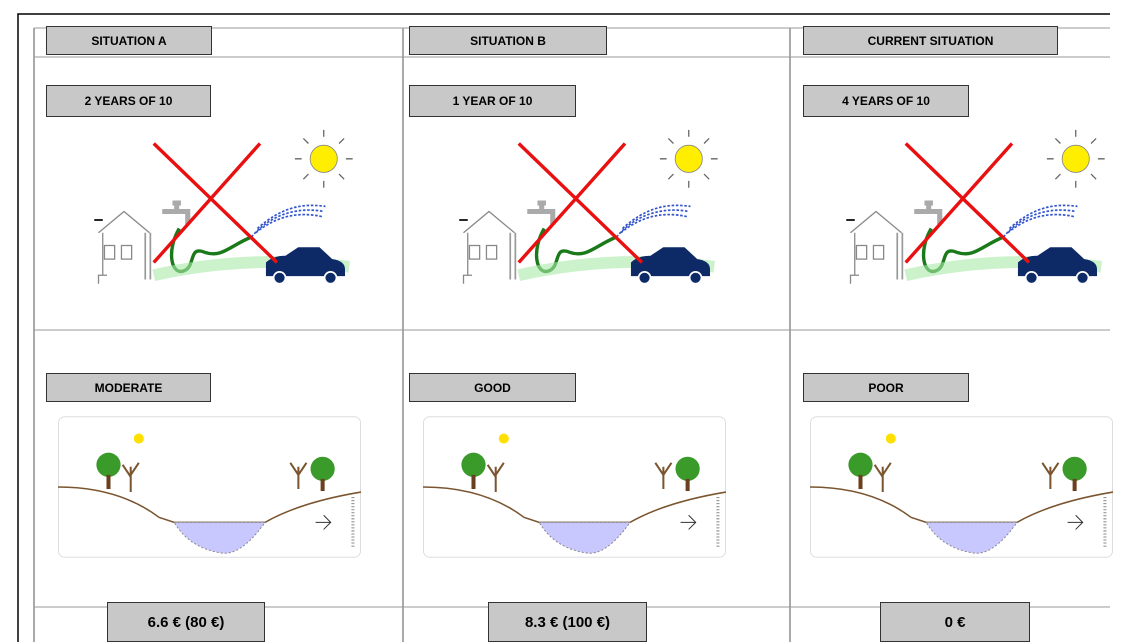  What do you see at coordinates (129, 40) in the screenshot?
I see `column-header: SITUATION A` at bounding box center [129, 40].